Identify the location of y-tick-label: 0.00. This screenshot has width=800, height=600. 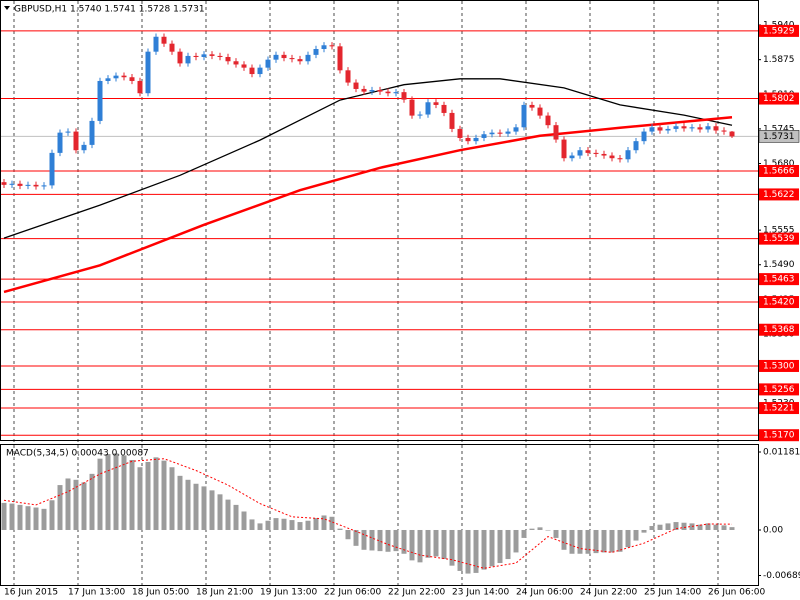
(773, 530).